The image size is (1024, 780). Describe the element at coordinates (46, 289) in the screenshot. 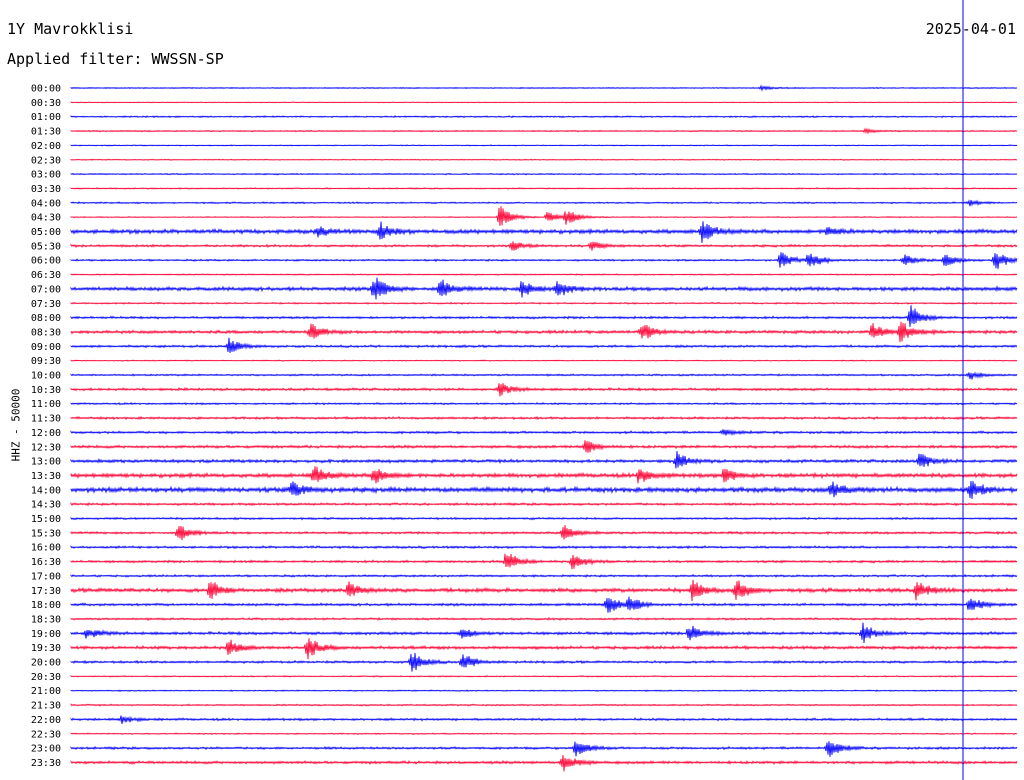

I see `row-label: 07:00` at that location.